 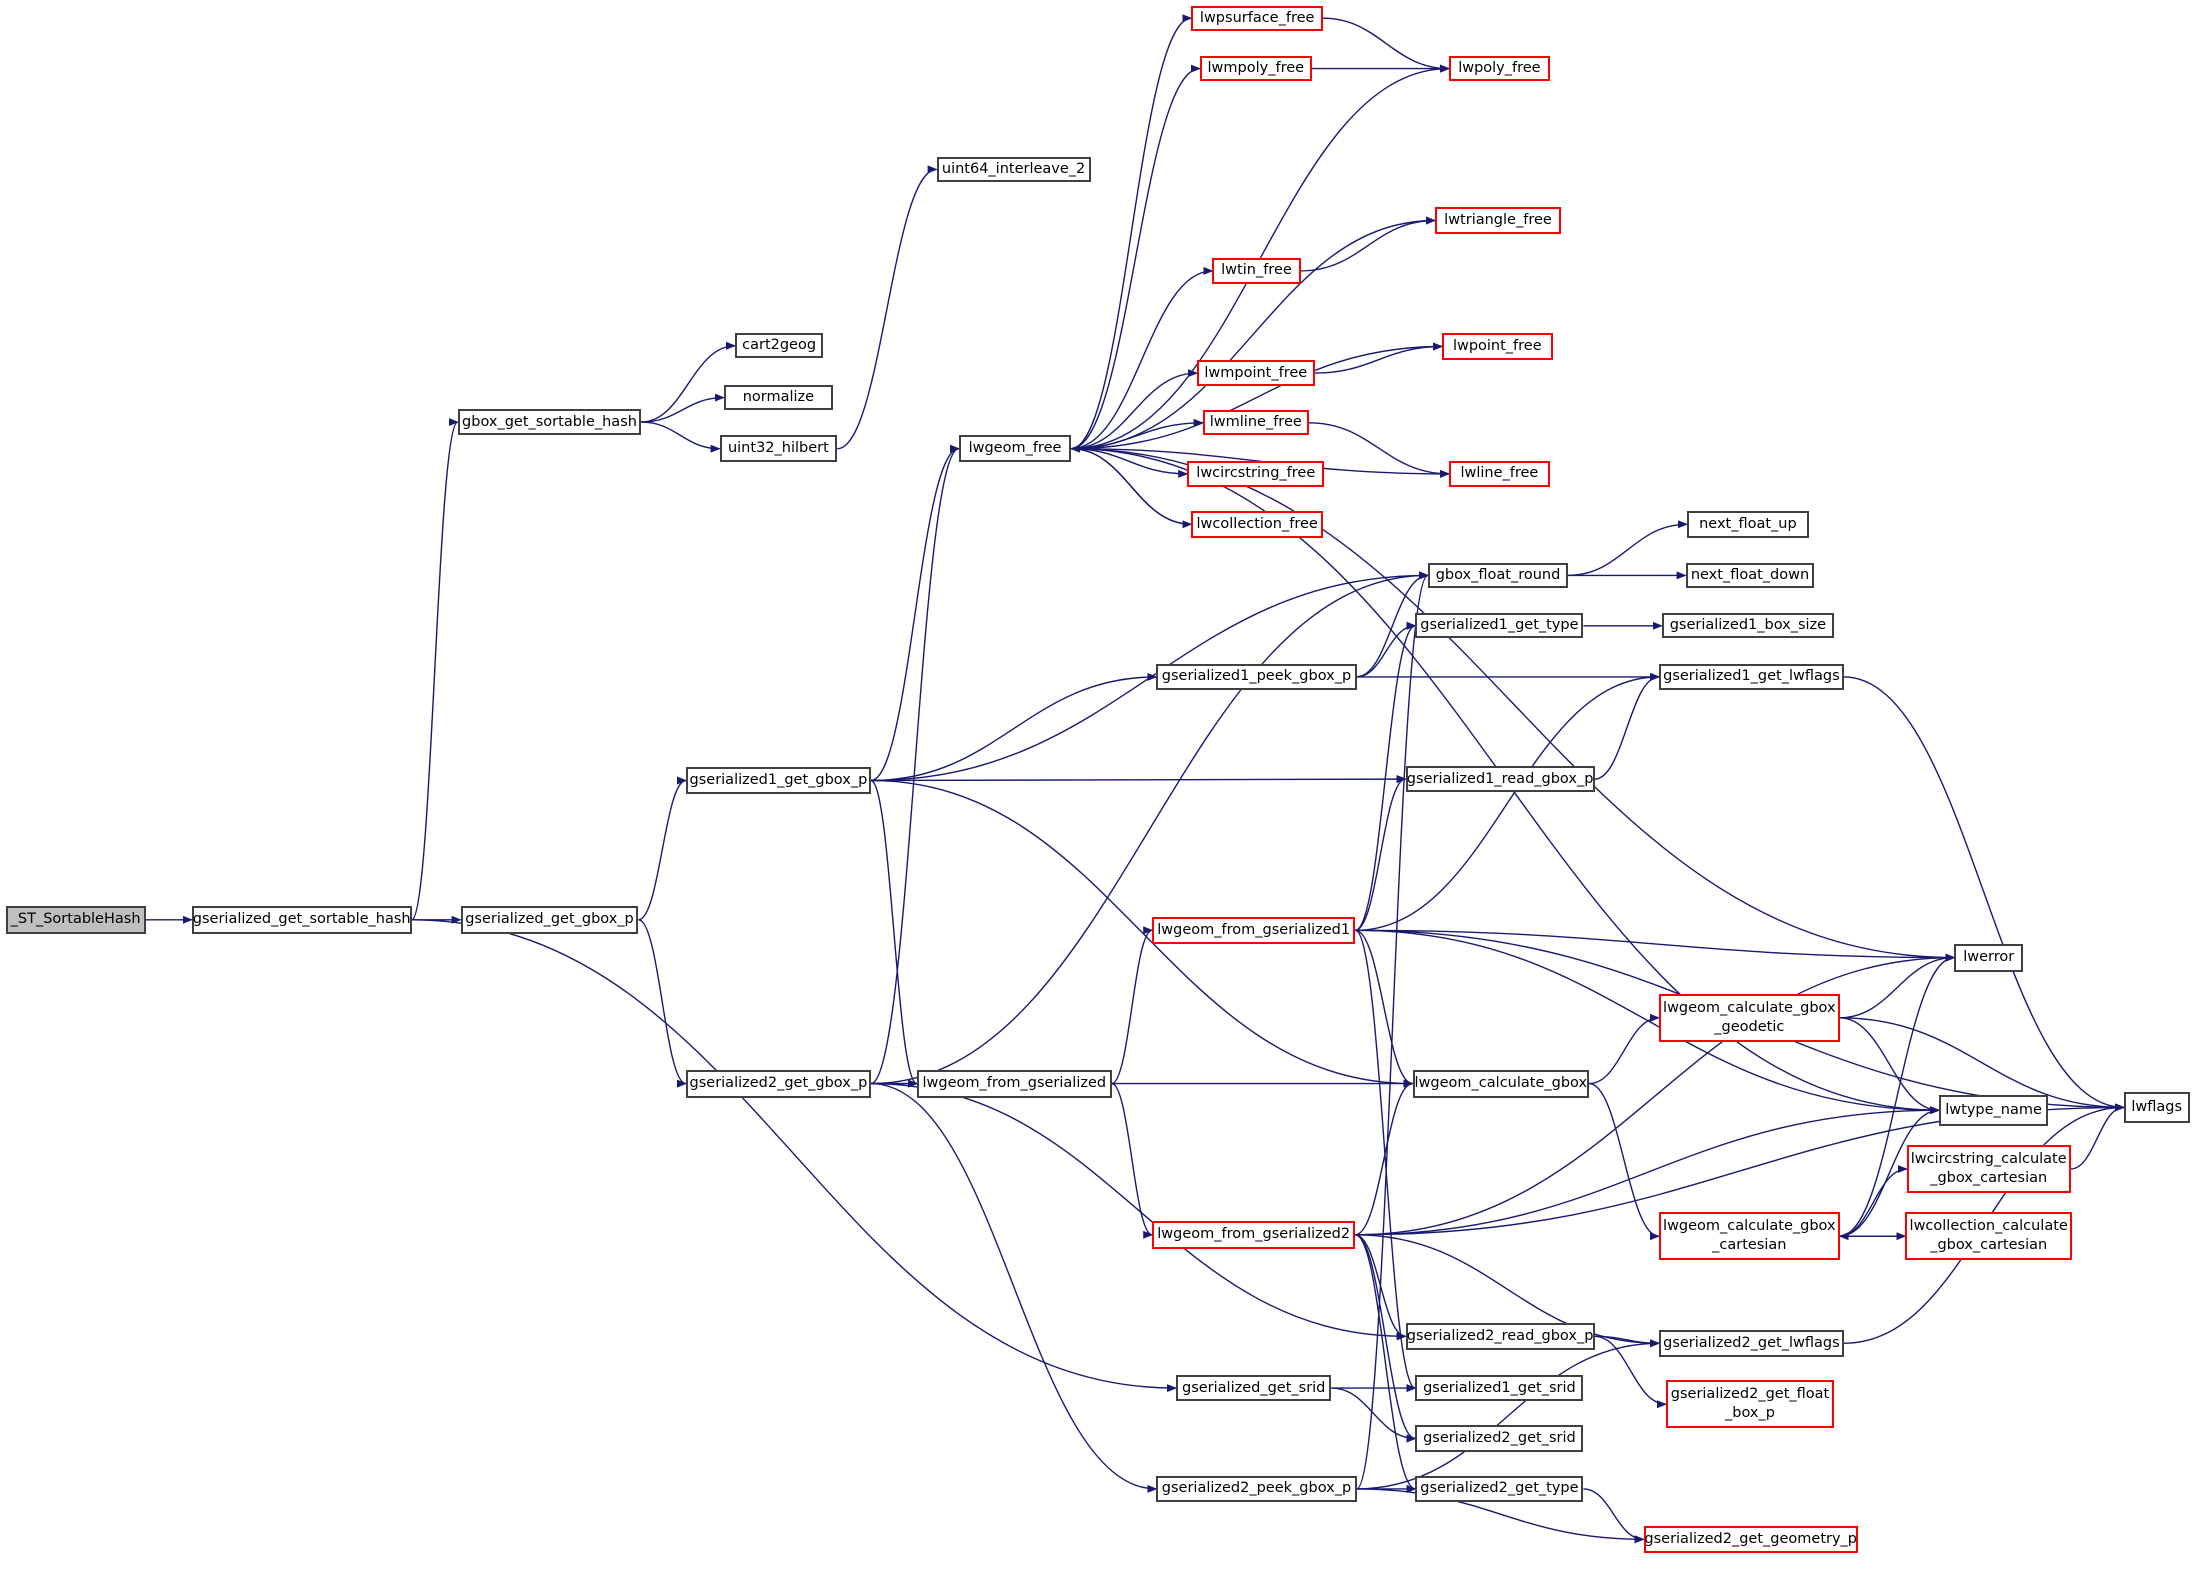 What do you see at coordinates (1014, 1287) in the screenshot?
I see `edge-g2gb-to-g2pk` at bounding box center [1014, 1287].